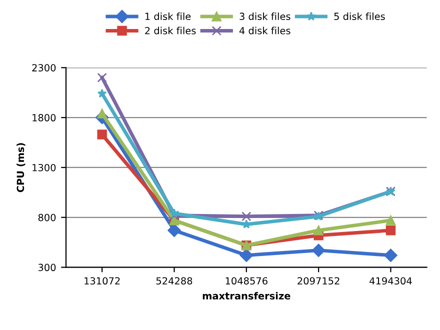 Image resolution: width=440 pixels, height=330 pixels. Describe the element at coordinates (319, 281) in the screenshot. I see `x-tick-label: 2097152` at that location.